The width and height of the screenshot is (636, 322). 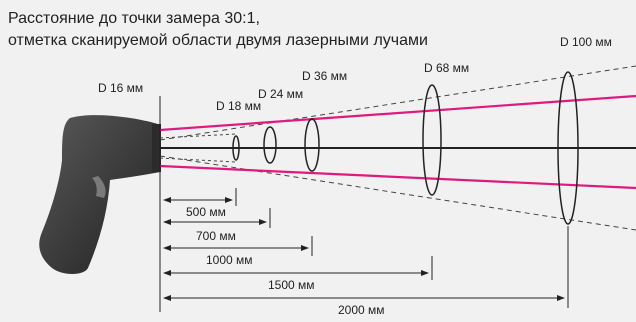 I want to click on distance-label-2000: 2000 мм, so click(x=361, y=310).